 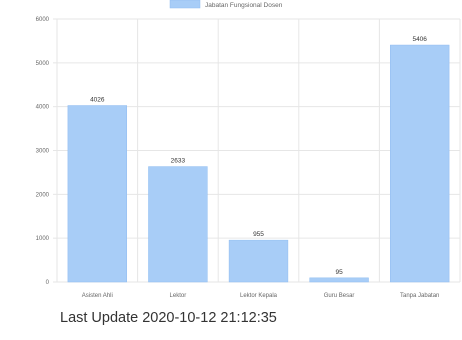 I want to click on legend: Jabatan Fungsional Dosen, so click(x=226, y=4).